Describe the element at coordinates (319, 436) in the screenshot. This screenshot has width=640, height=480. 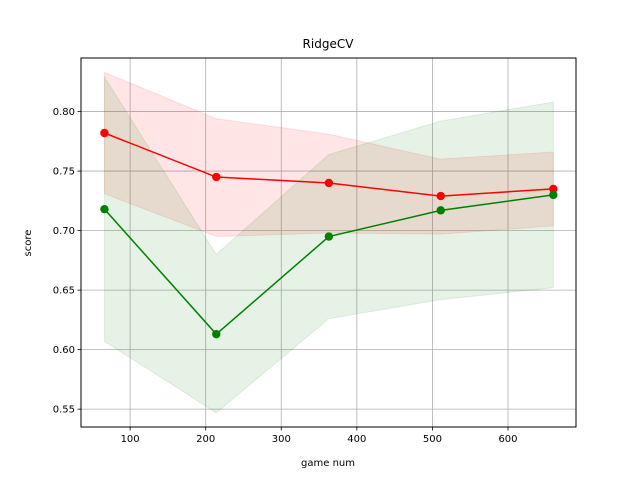
I see `x-axis-ticks: 100 200 300 400 500 600` at that location.